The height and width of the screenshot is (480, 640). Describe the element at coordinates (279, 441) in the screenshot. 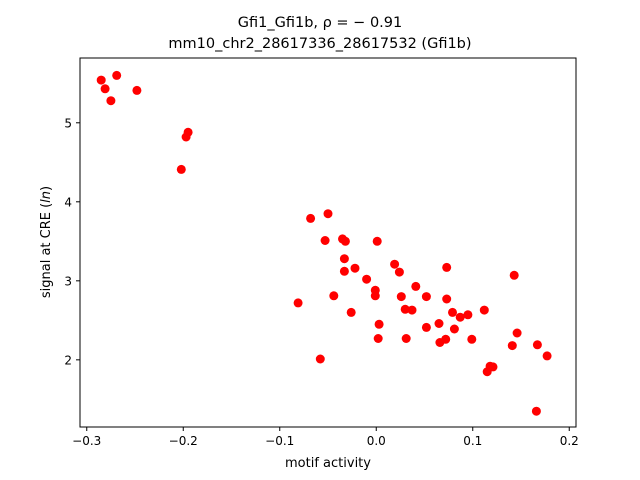

I see `x-tick-label: −0.1` at that location.